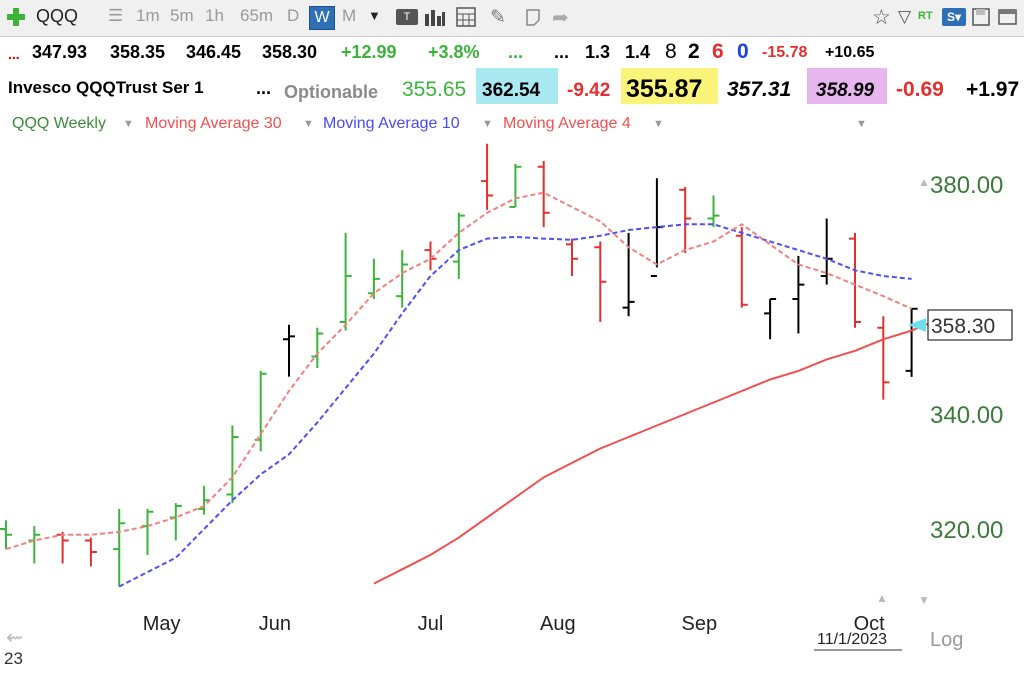  What do you see at coordinates (946, 640) in the screenshot?
I see `log-scale-toggle: Log` at bounding box center [946, 640].